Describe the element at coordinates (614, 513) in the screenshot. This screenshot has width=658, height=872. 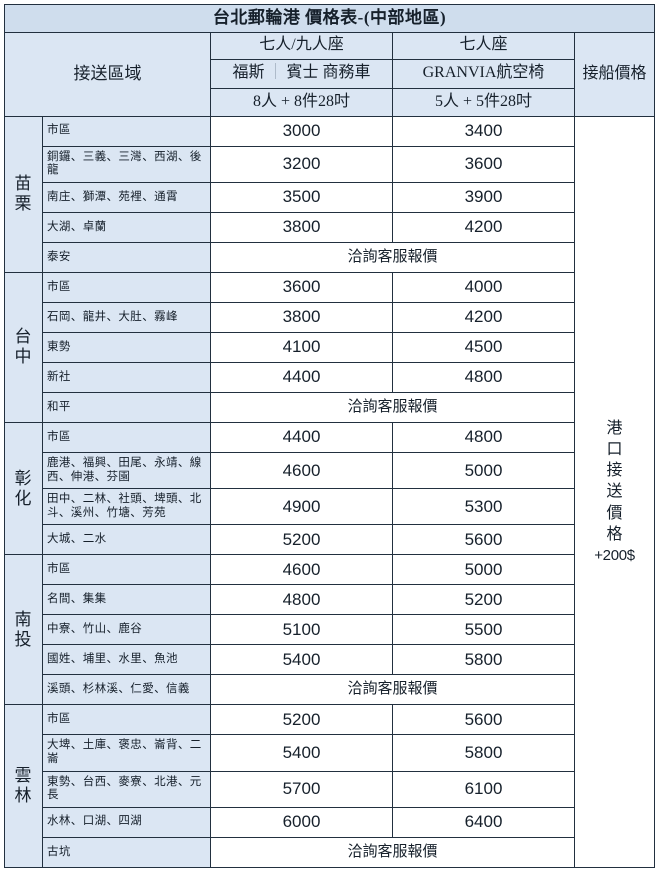
I see `boat-note-char: 價` at that location.